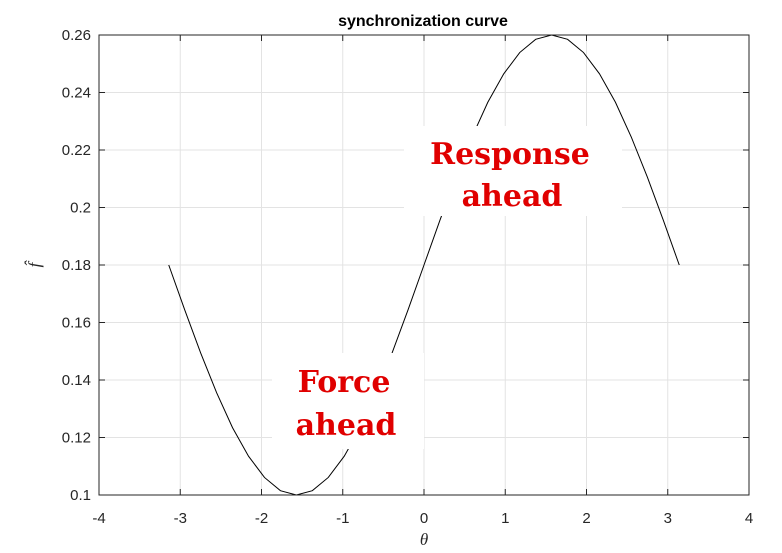 The width and height of the screenshot is (782, 553). Describe the element at coordinates (76, 438) in the screenshot. I see `y-tick-label: 0.12` at that location.